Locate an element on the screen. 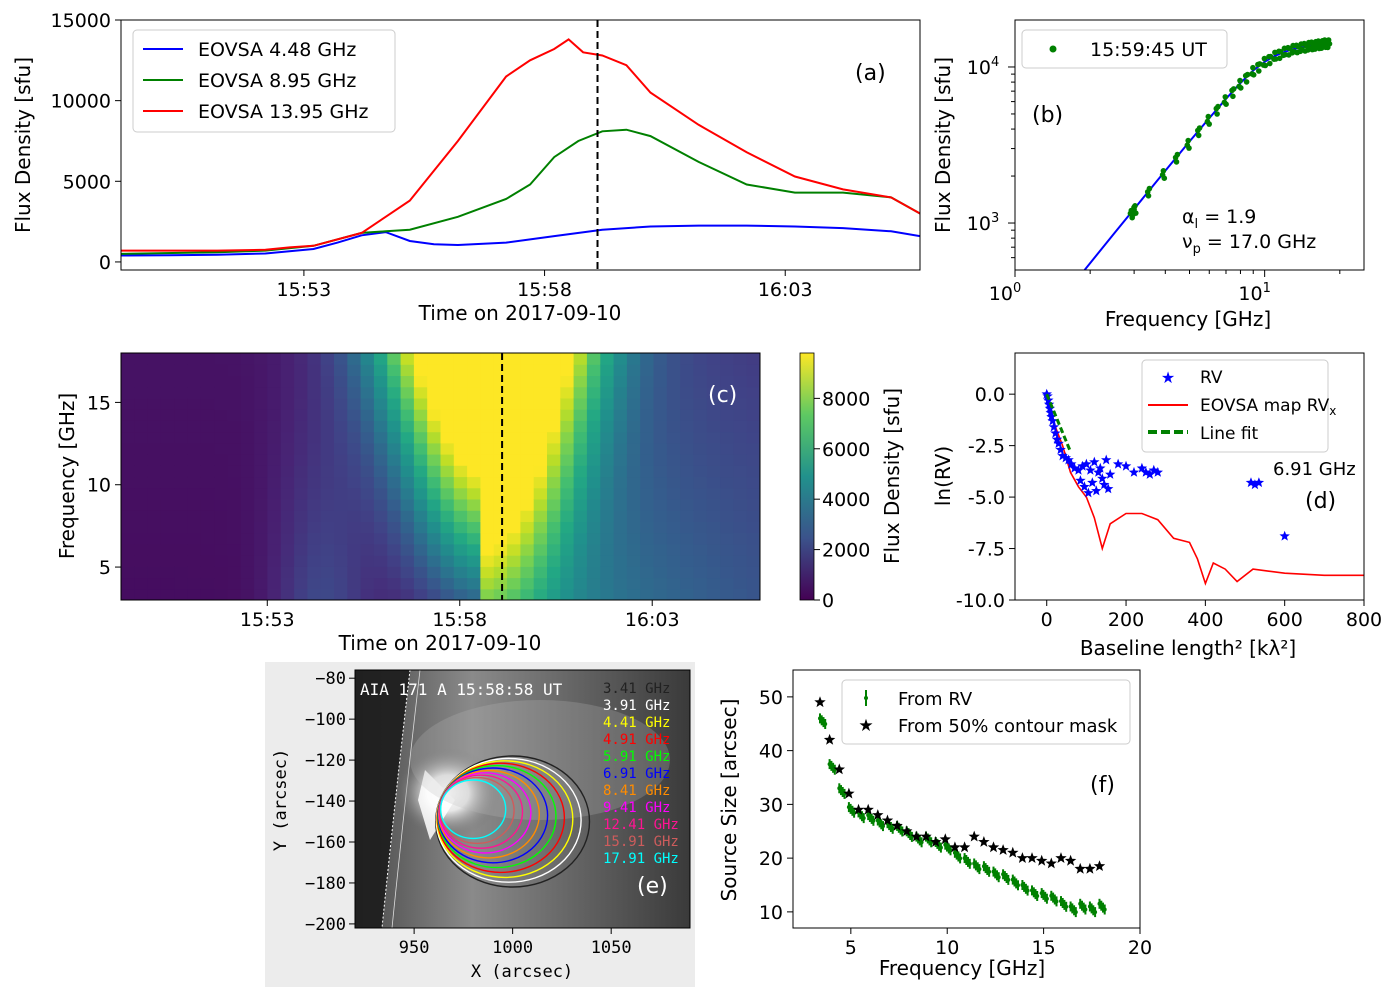 The height and width of the screenshot is (1000, 1400). x-tick-label: 100 is located at coordinates (1005, 293).